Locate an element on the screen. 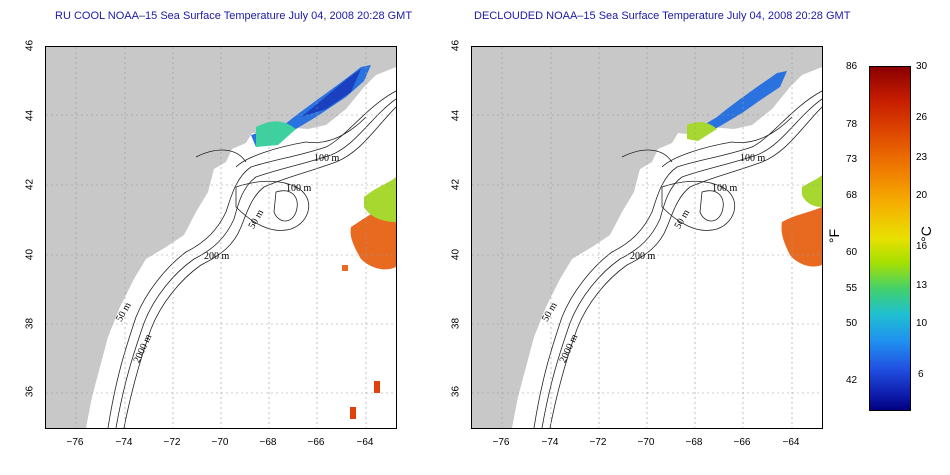 This screenshot has height=475, width=950. sst-gulf-of-maine is located at coordinates (737, 105).